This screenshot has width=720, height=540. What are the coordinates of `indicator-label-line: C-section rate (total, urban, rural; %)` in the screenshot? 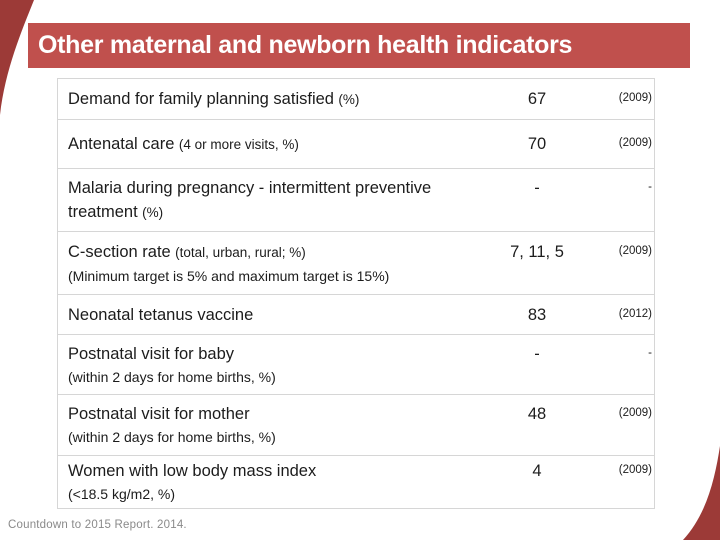 It's located at (269, 252).